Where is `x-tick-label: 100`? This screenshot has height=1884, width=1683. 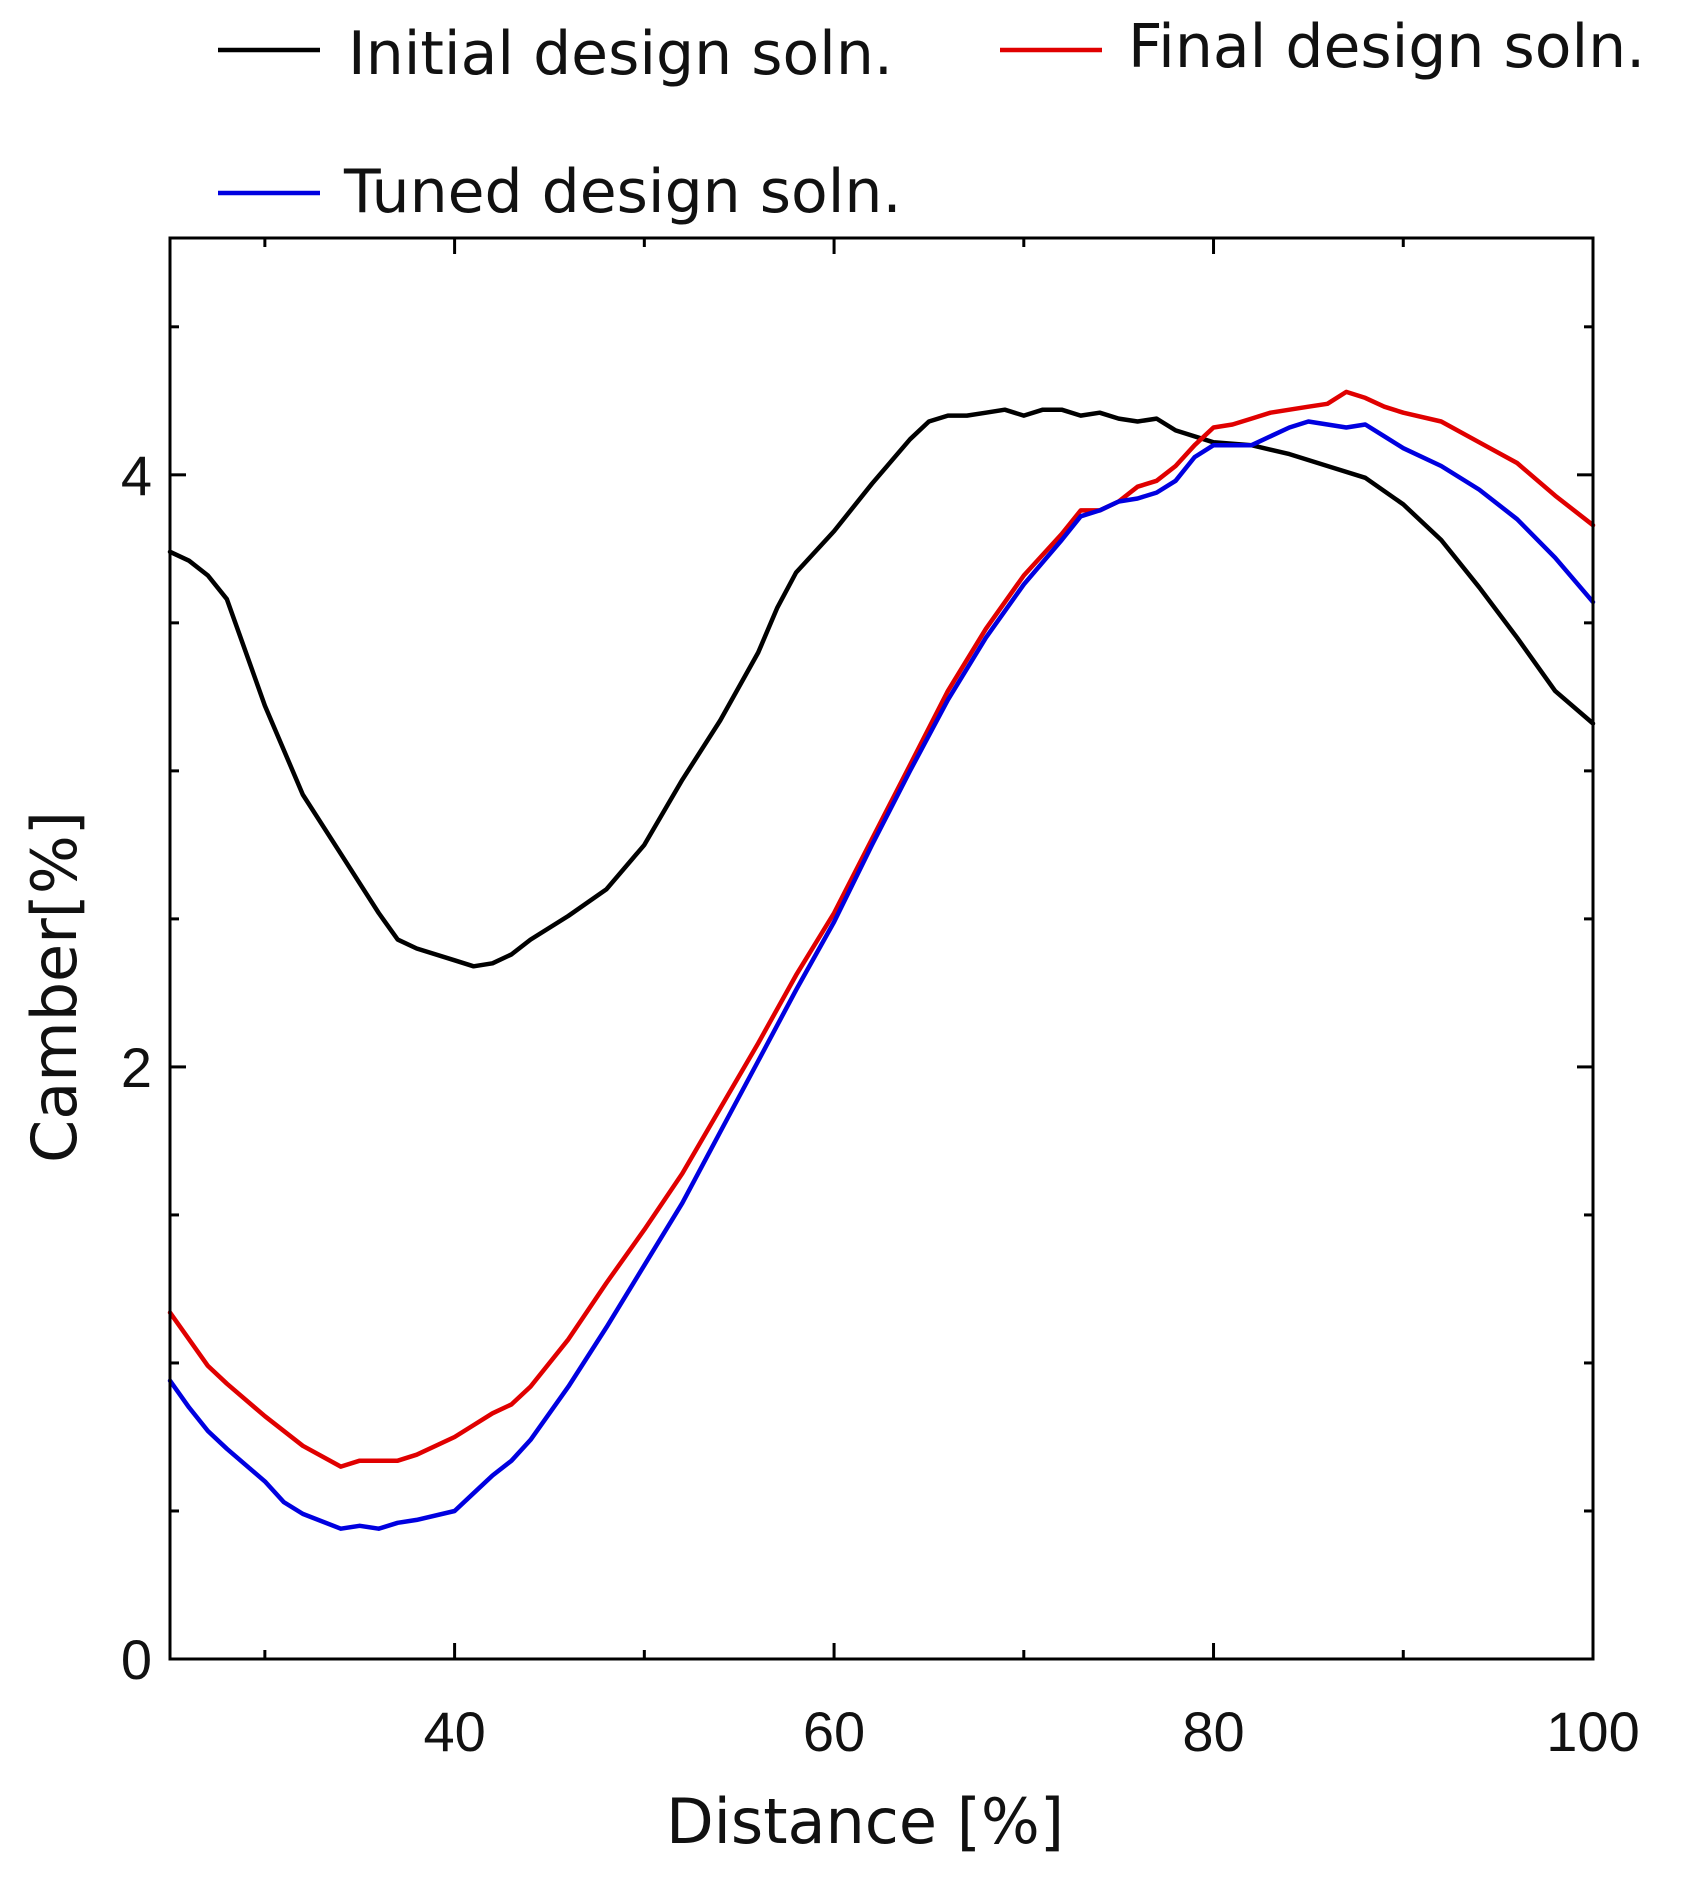 x-tick-label: 100 is located at coordinates (1592, 1731).